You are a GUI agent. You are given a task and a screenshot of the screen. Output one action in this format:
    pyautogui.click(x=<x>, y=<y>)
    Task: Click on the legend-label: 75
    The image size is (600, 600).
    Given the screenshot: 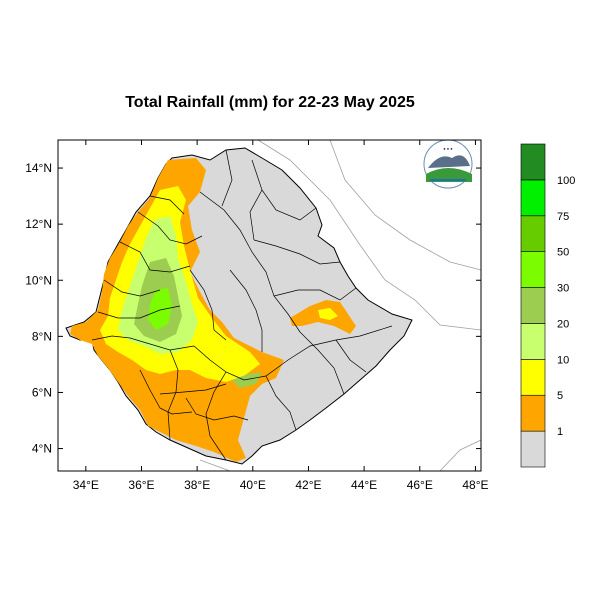 What is the action you would take?
    pyautogui.click(x=563, y=217)
    